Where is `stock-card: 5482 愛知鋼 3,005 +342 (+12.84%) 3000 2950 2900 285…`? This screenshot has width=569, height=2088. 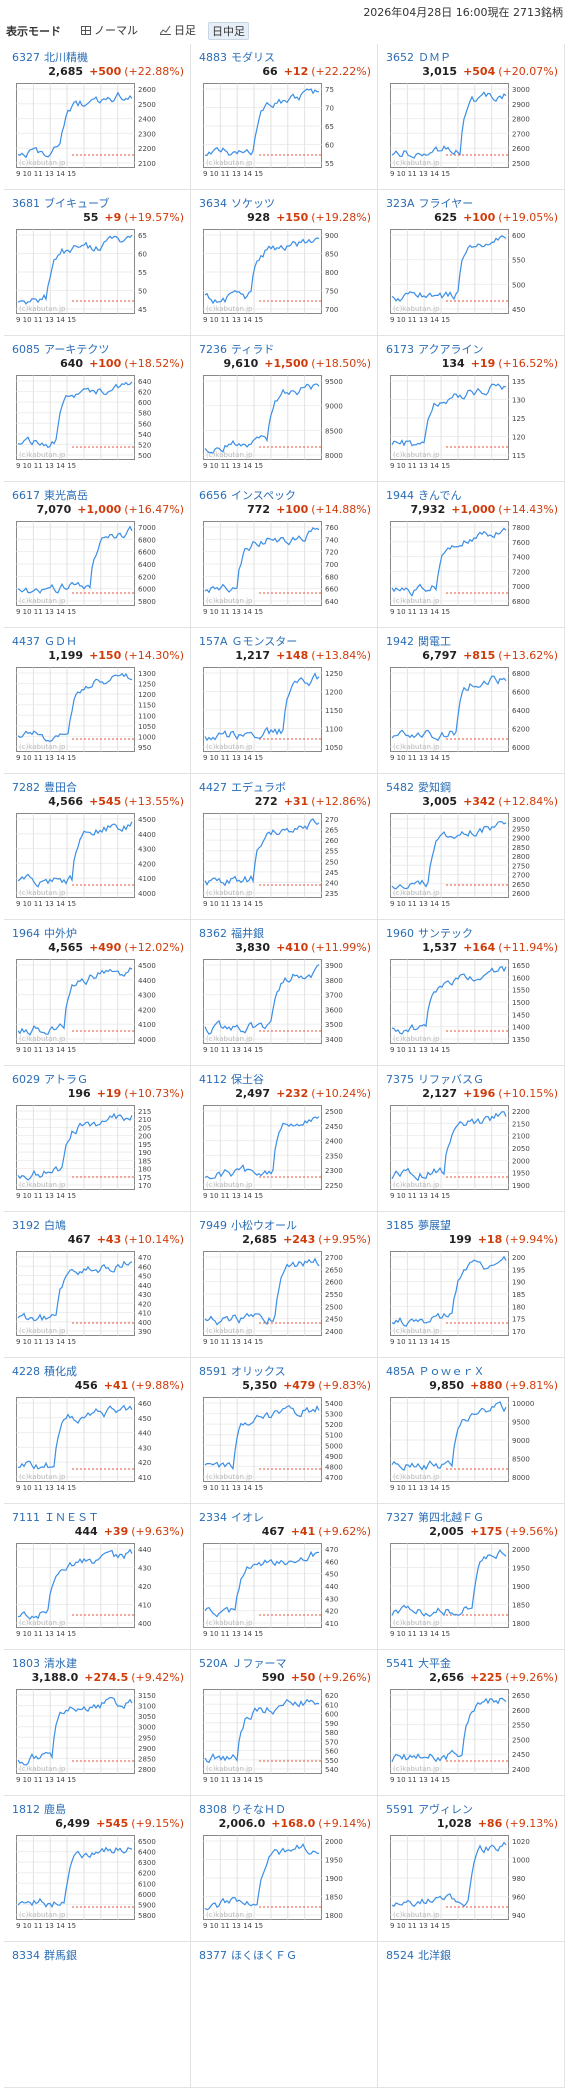
stock-card: 5482 愛知鋼 3,005 +342 (+12.84%) 3000 2950 2900 285… is located at coordinates (471, 847).